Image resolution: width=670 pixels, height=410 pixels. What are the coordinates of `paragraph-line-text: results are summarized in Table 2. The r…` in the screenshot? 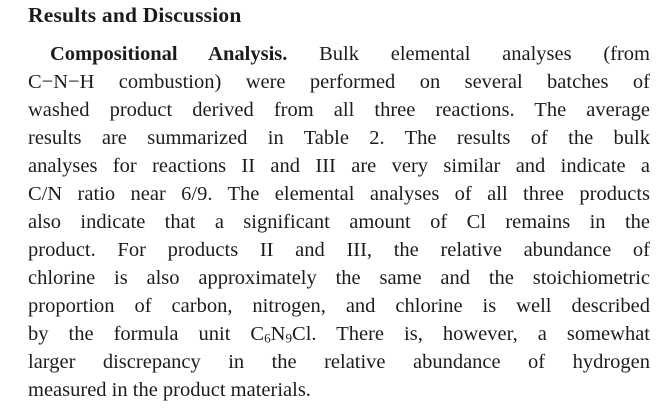 It's located at (339, 138).